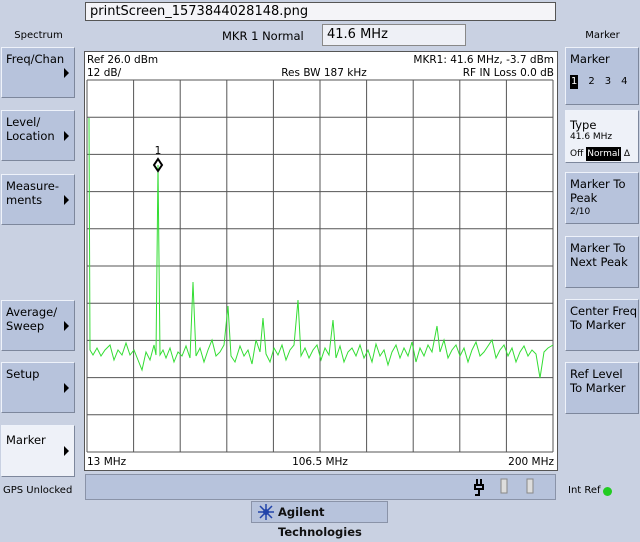  Describe the element at coordinates (38, 490) in the screenshot. I see `gps-status: GPS Unlocked` at that location.